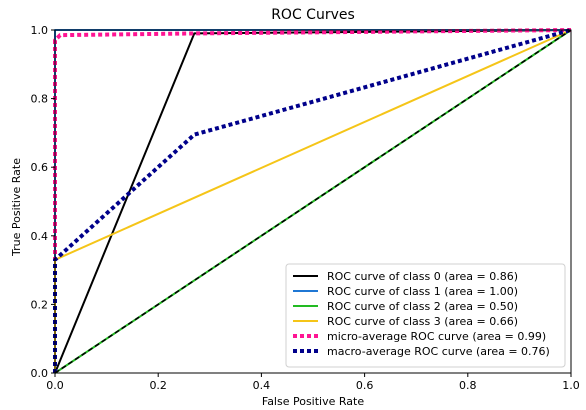  What do you see at coordinates (422, 291) in the screenshot?
I see `legend-label-2: ROC curve of class 1 (area = 1.00)` at bounding box center [422, 291].